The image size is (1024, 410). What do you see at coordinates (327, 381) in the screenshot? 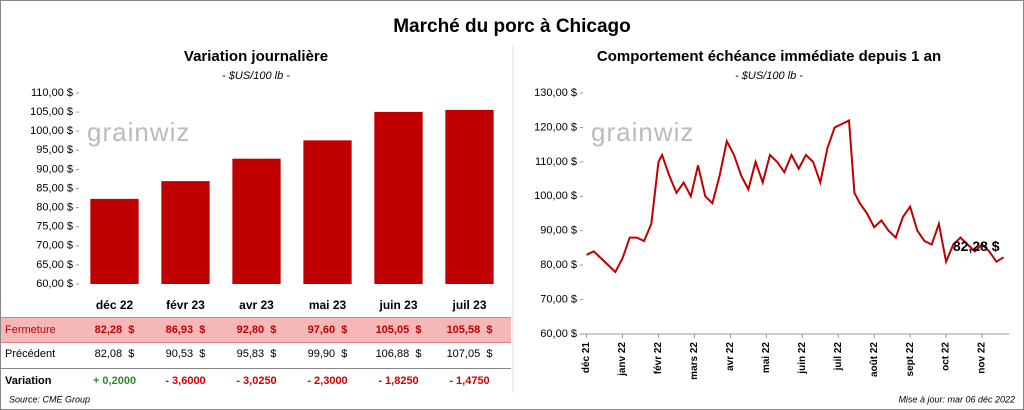
I see `table-cell: - 2,3000` at bounding box center [327, 381].